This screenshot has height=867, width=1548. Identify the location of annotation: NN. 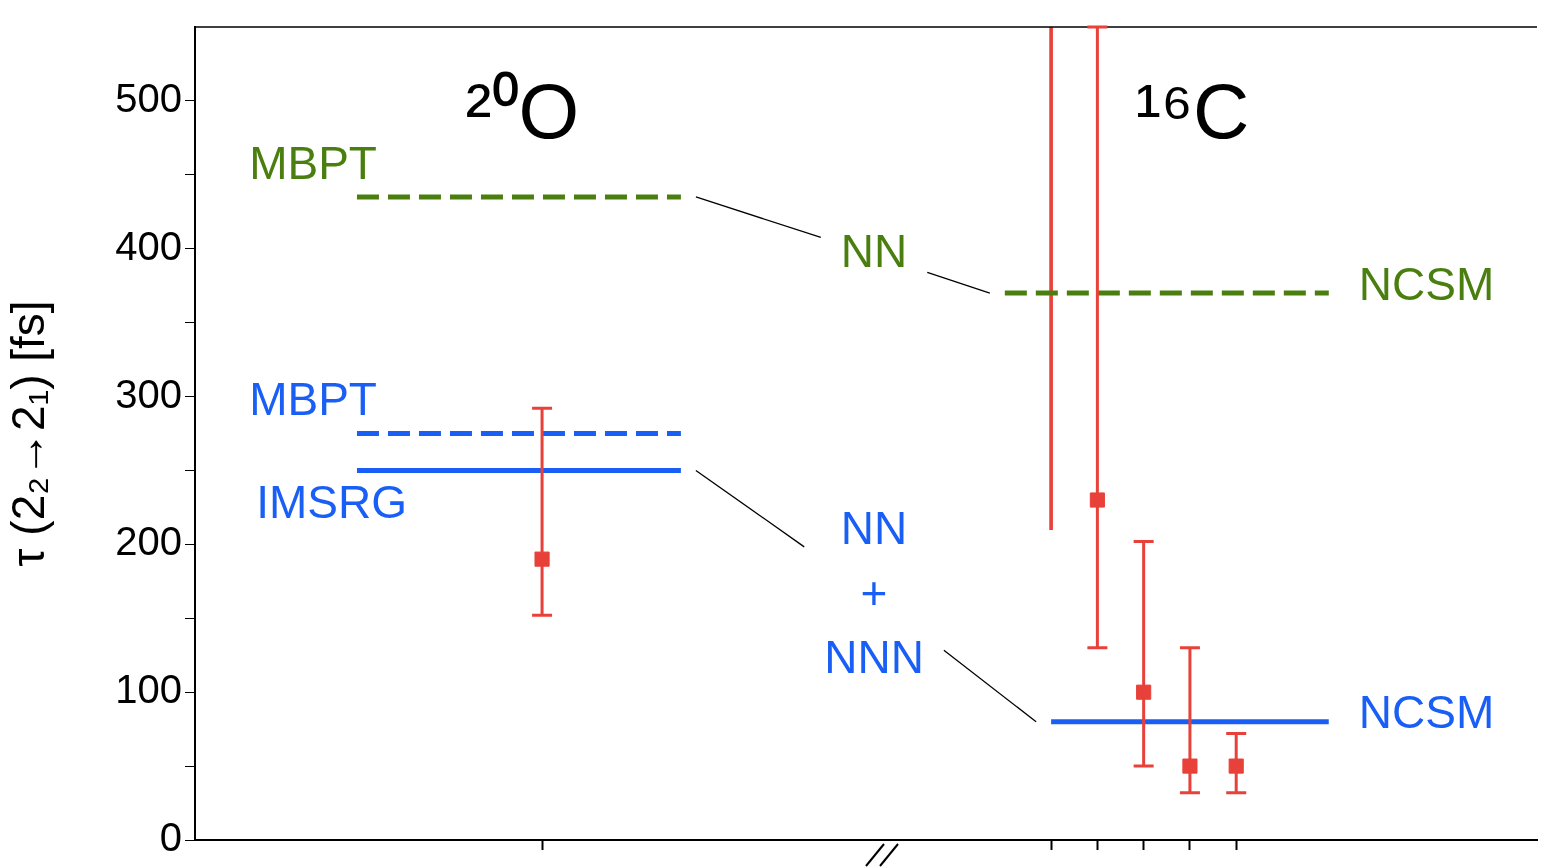
(874, 251).